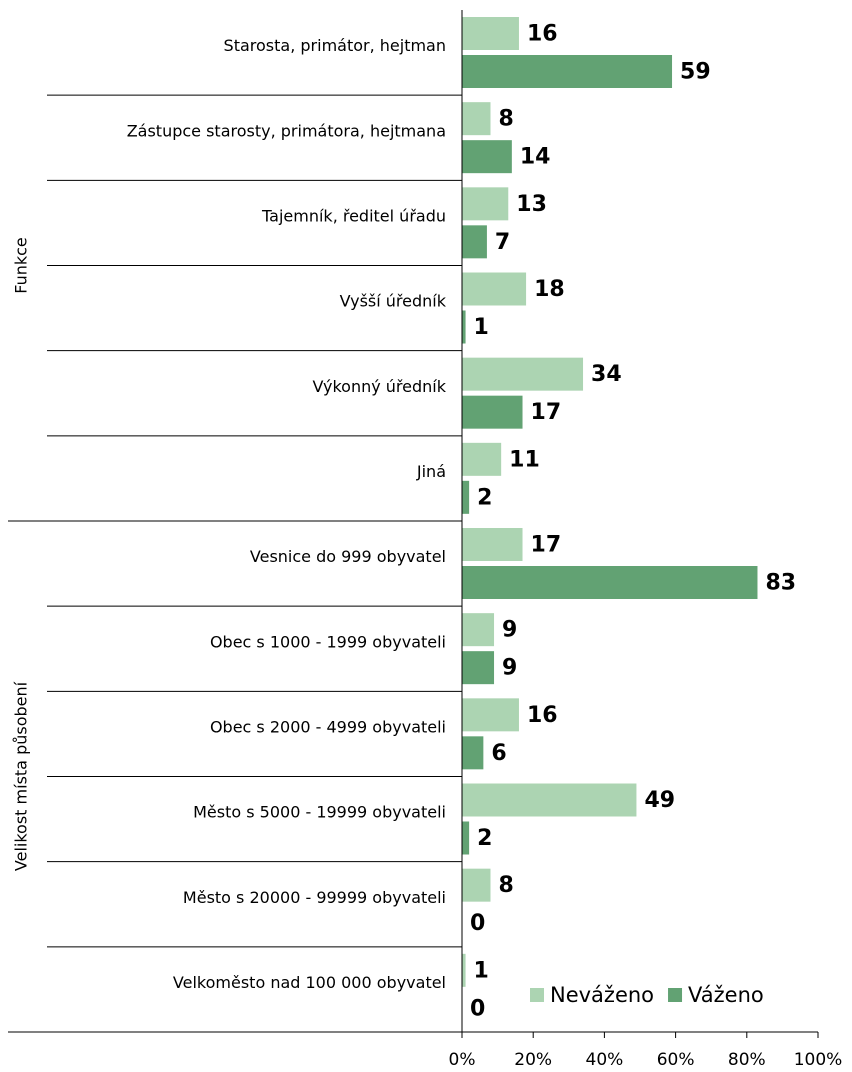 The width and height of the screenshot is (852, 1072). I want to click on legend-label: Neváženo, so click(602, 995).